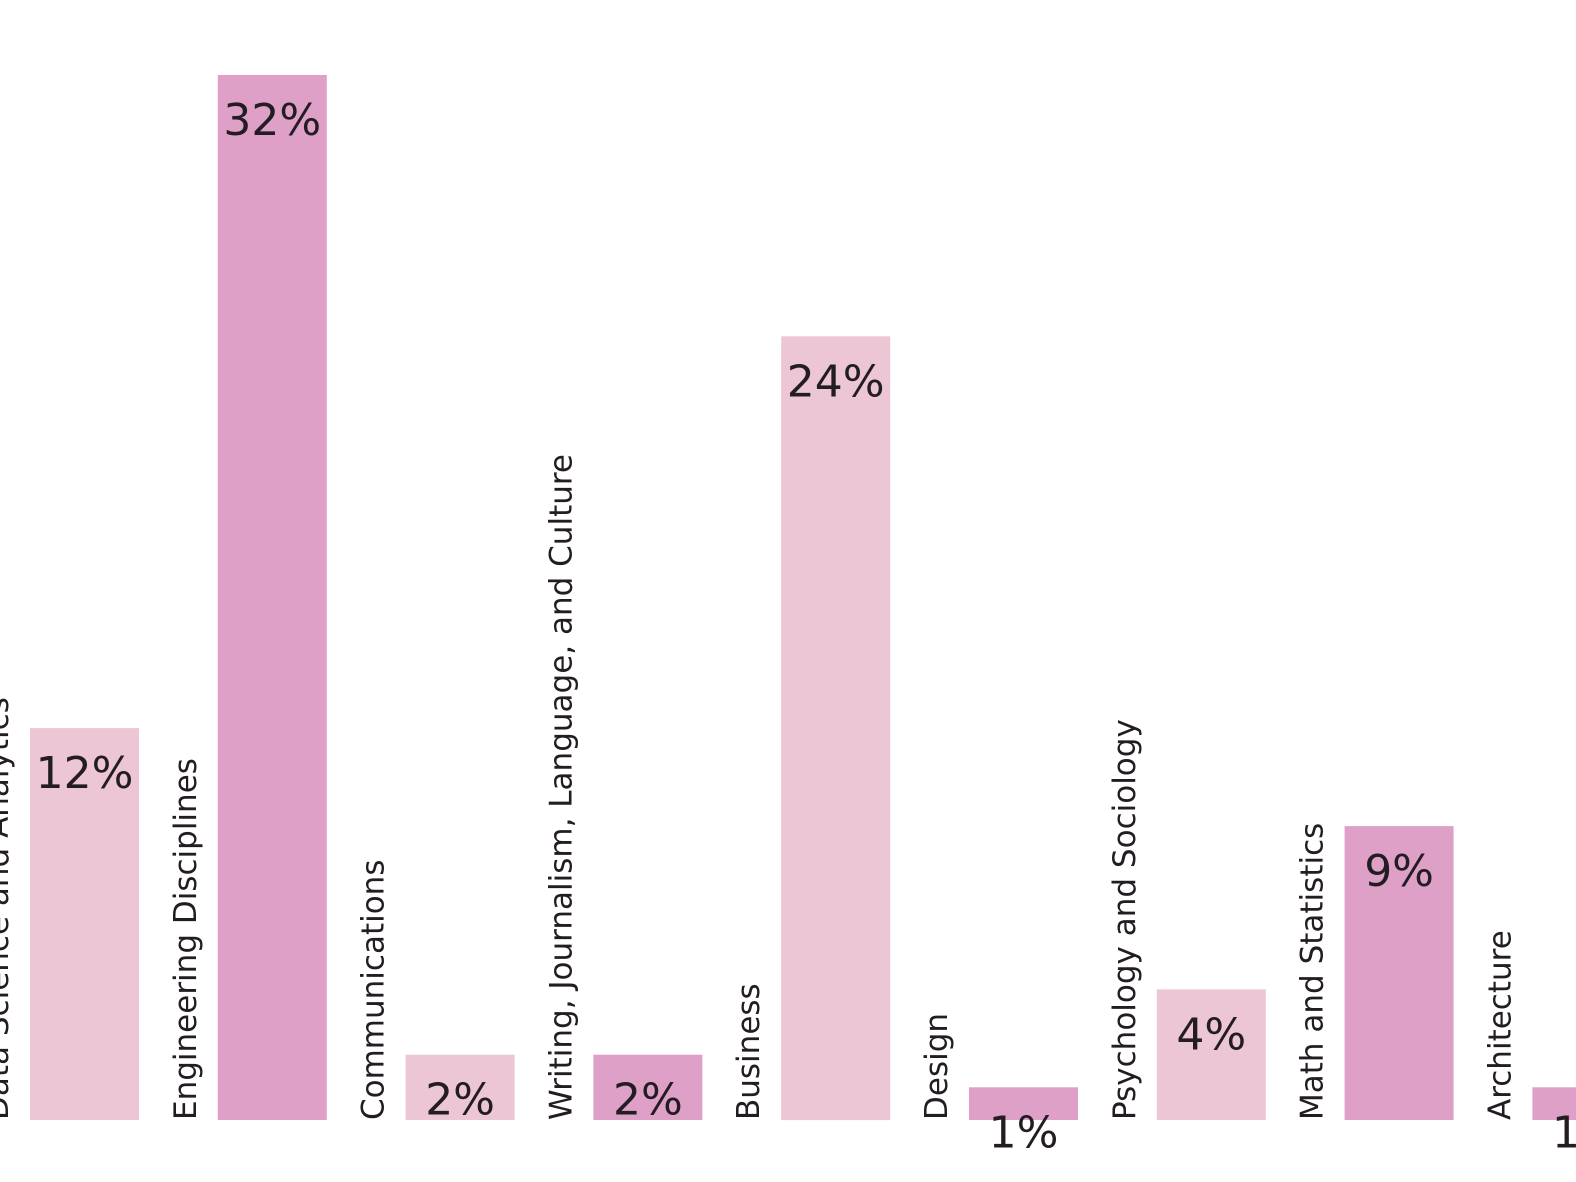  Describe the element at coordinates (648, 1100) in the screenshot. I see `value-label-writing-journalism-language-and-culture: 2%` at that location.